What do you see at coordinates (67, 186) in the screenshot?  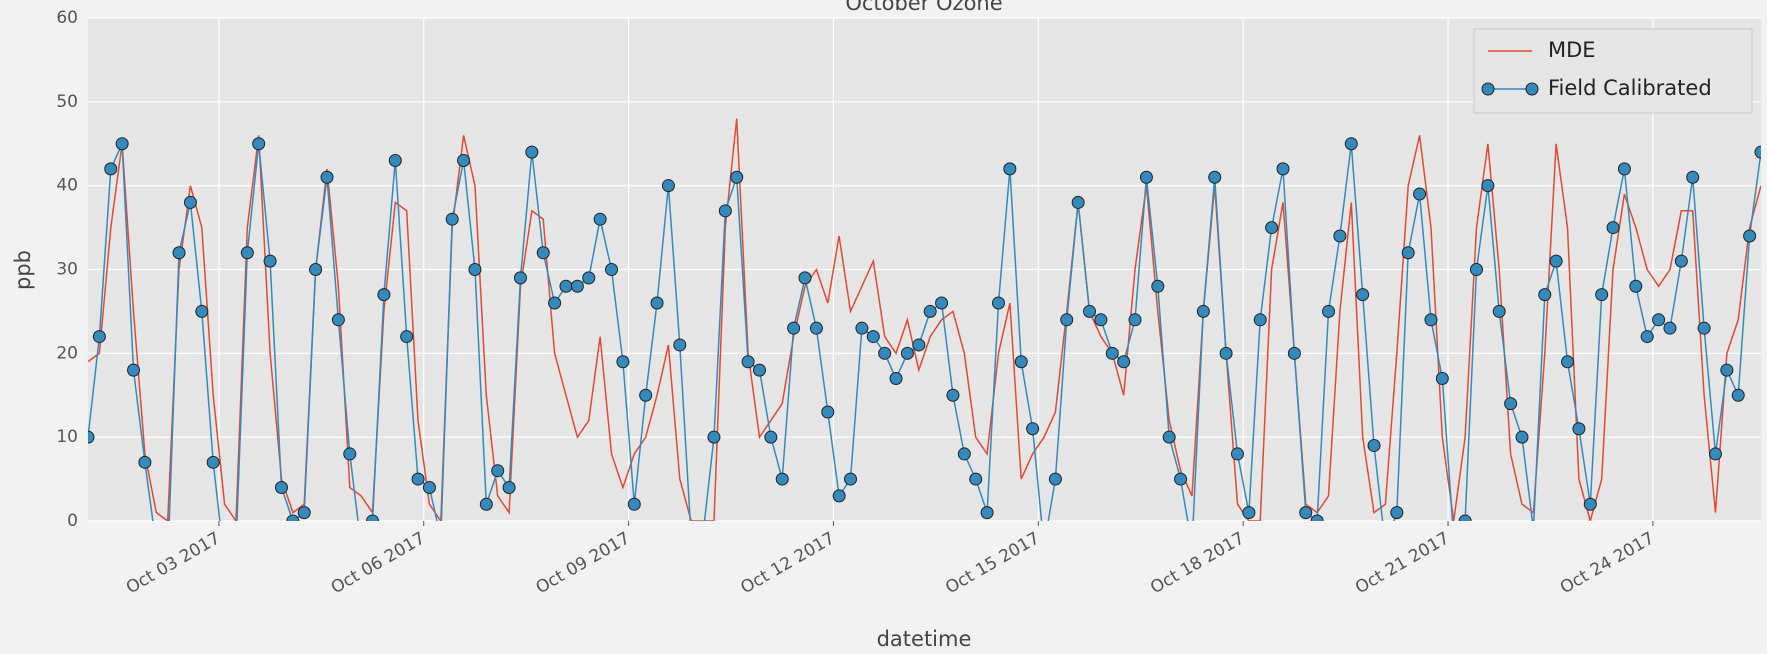 I see `y-tick-label: 40` at bounding box center [67, 186].